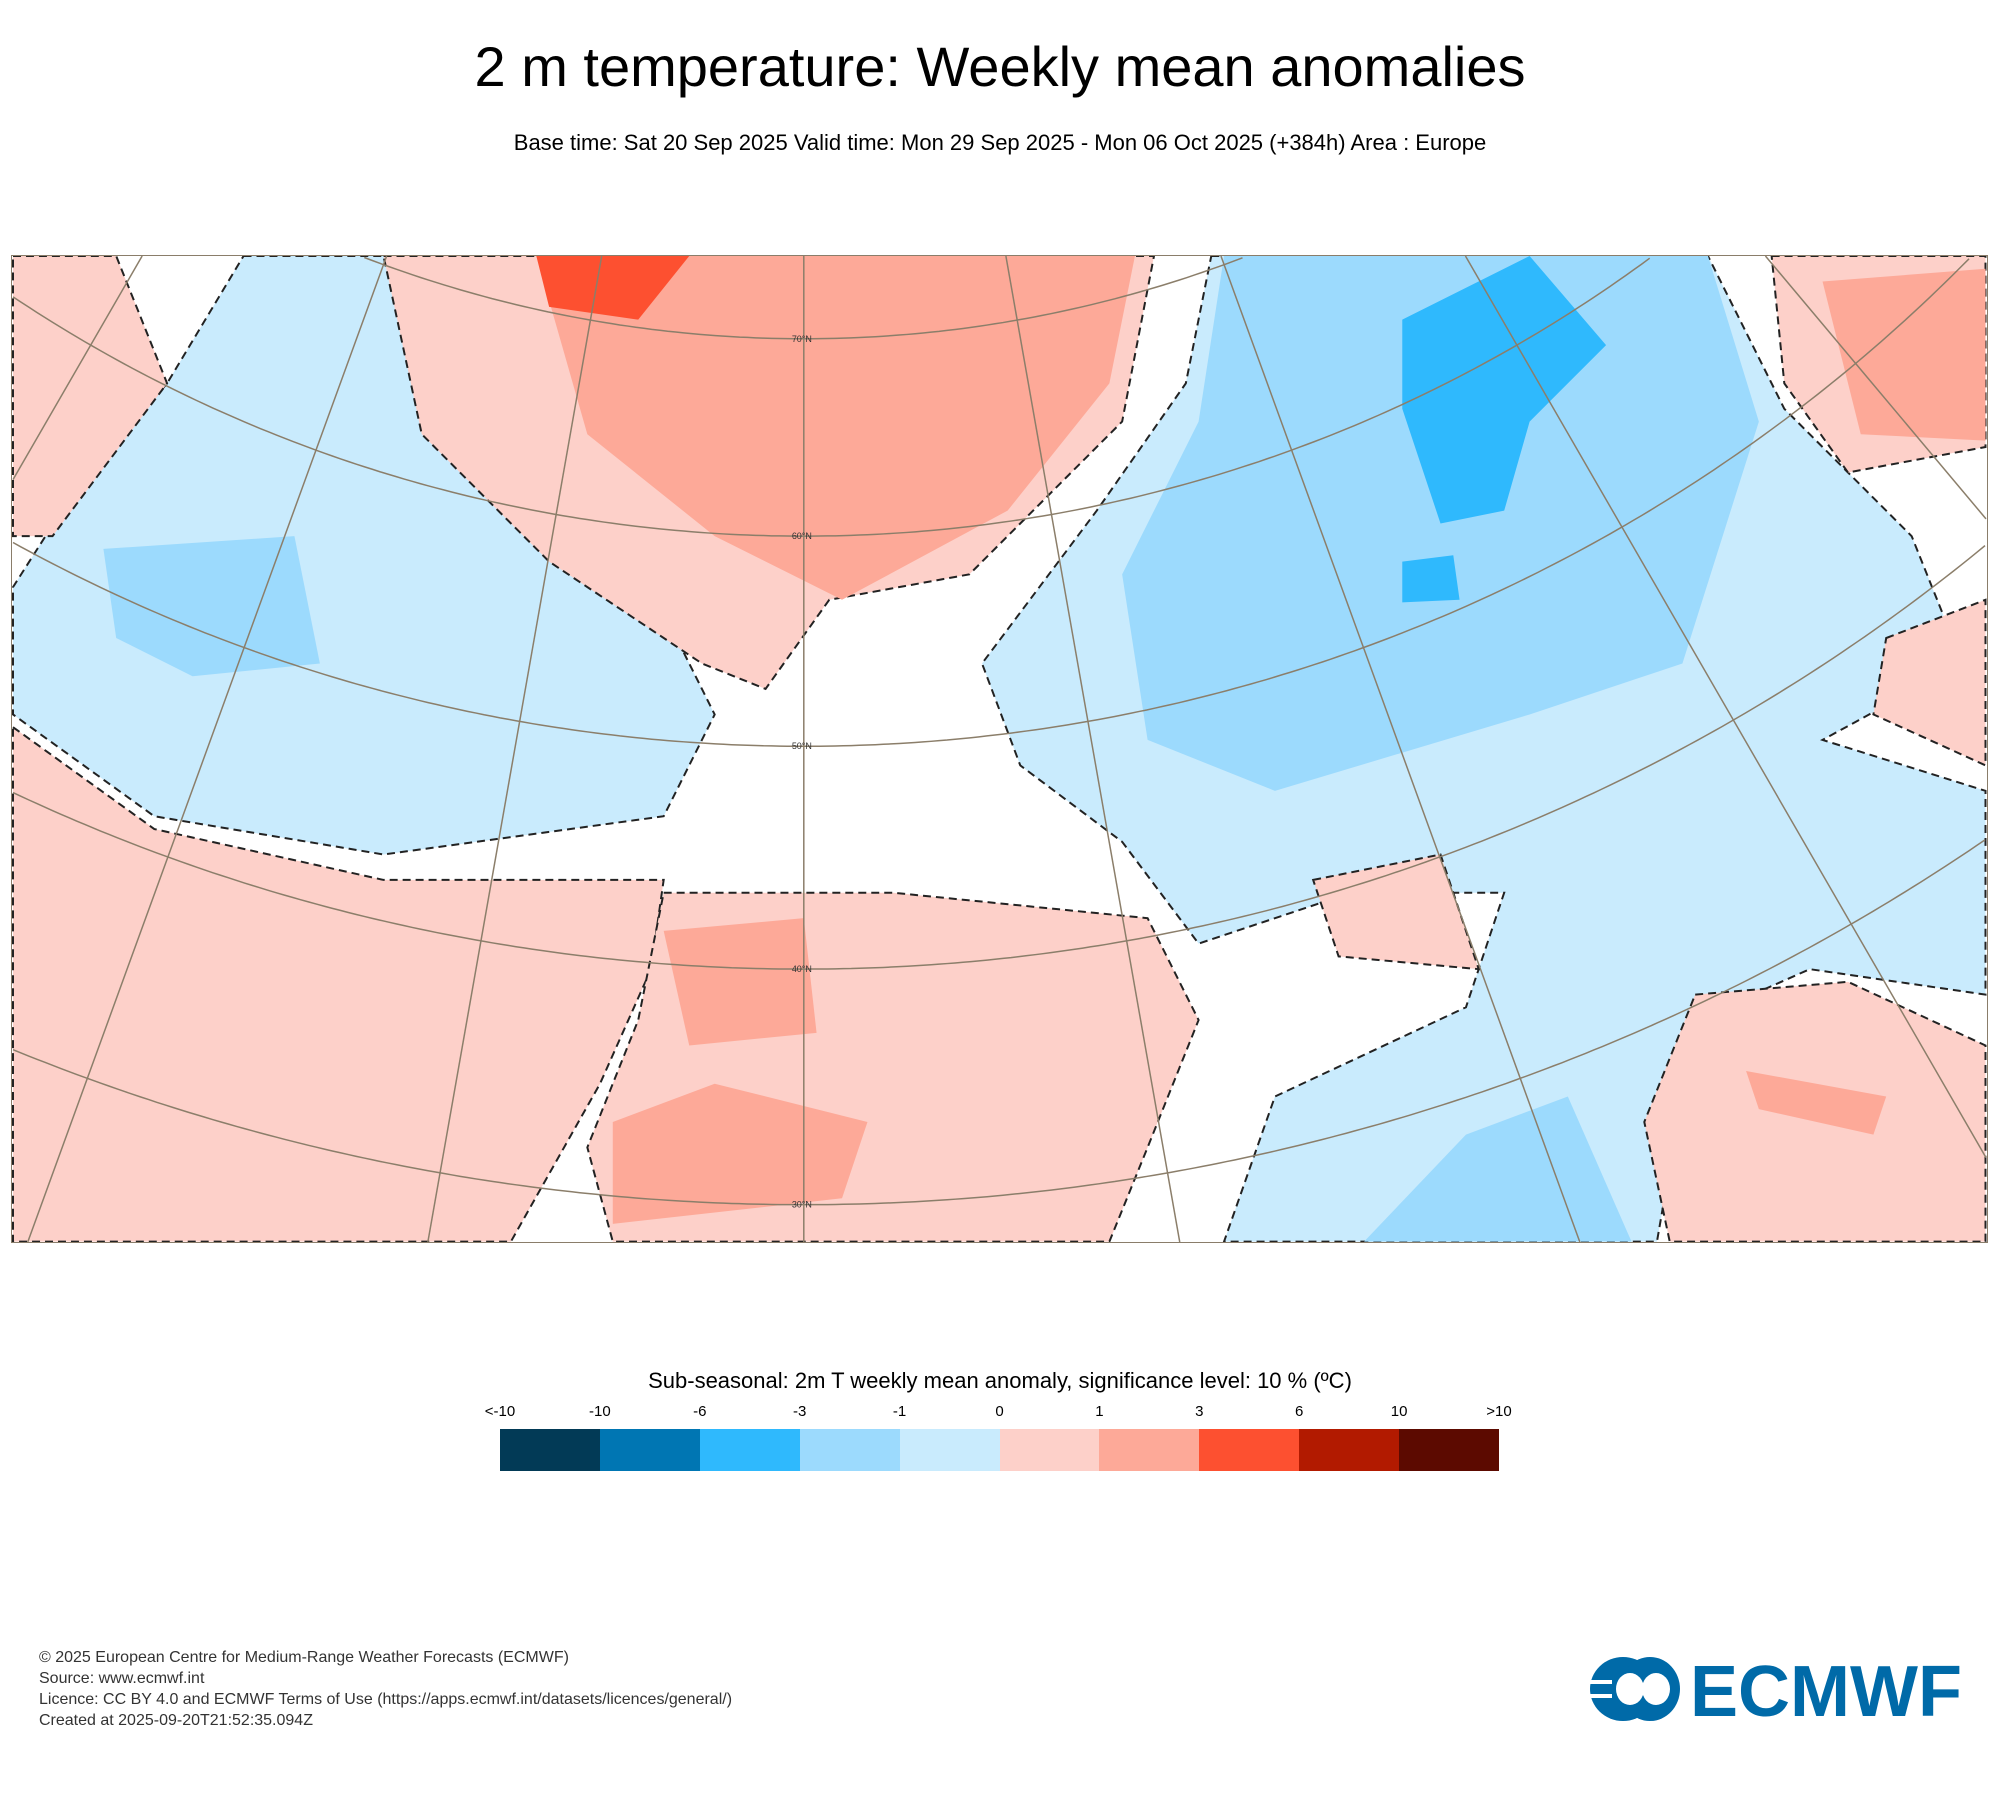 Image resolution: width=2000 pixels, height=1800 pixels. I want to click on legend-tick-label: 0, so click(999, 1411).